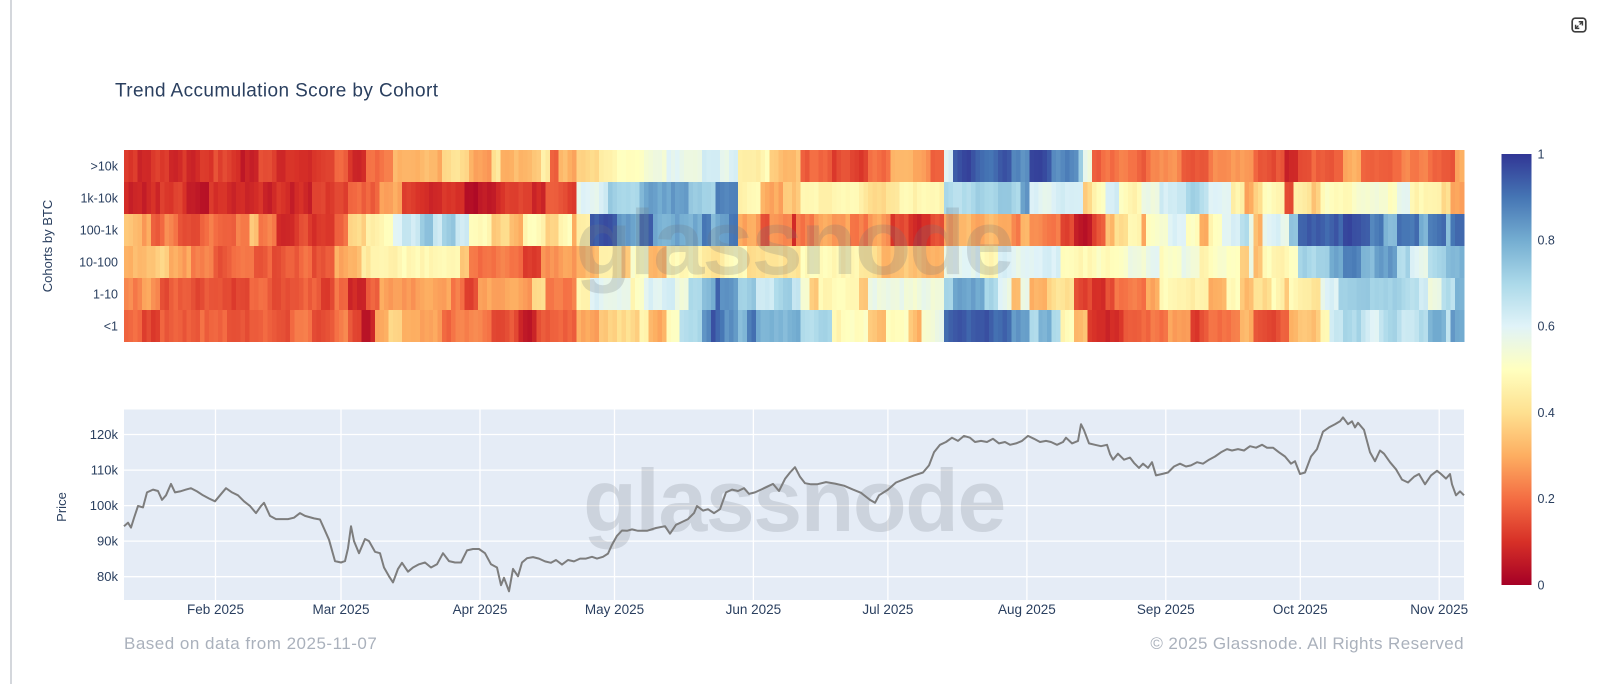 The width and height of the screenshot is (1600, 684). What do you see at coordinates (111, 326) in the screenshot?
I see `svg-text: <1` at bounding box center [111, 326].